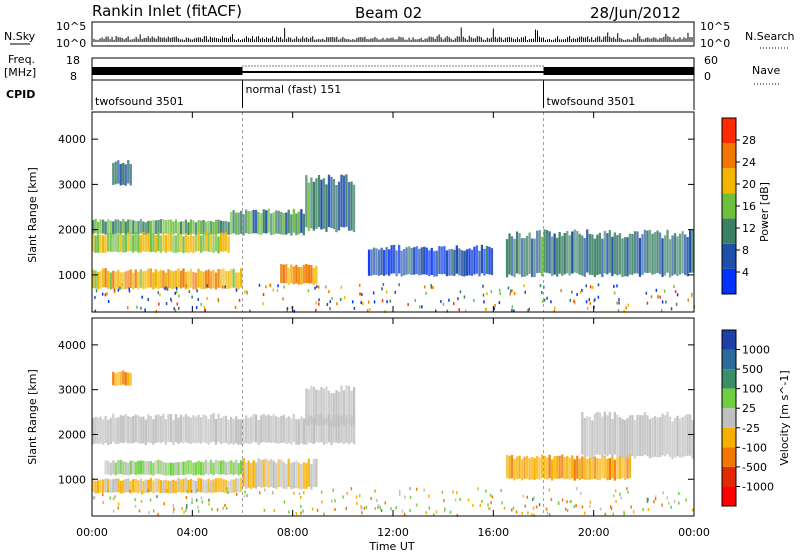  I want to click on freq-tick-high: 18, so click(73, 60).